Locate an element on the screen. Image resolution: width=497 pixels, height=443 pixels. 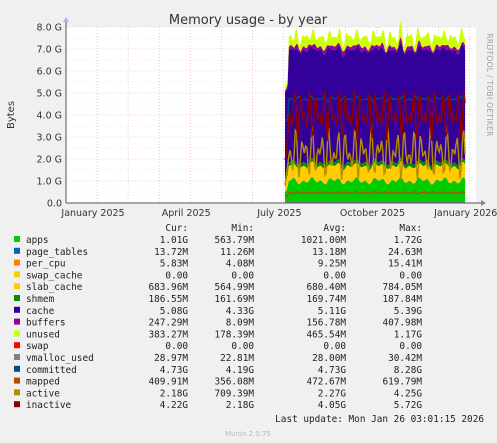
area-shmem is located at coordinates (375, 169).